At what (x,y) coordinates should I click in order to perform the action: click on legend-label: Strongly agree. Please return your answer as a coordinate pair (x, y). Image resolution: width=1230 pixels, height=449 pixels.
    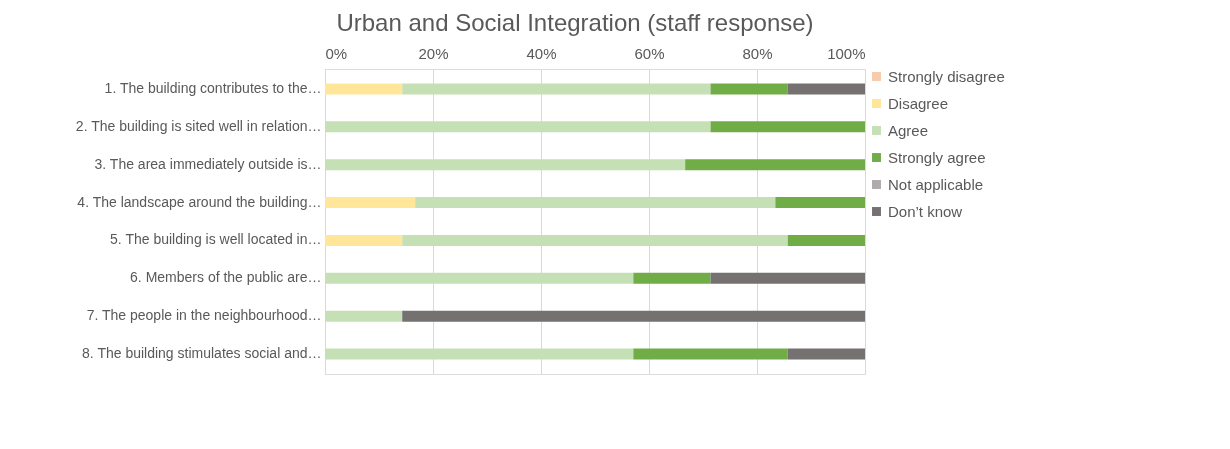
    Looking at the image, I should click on (937, 157).